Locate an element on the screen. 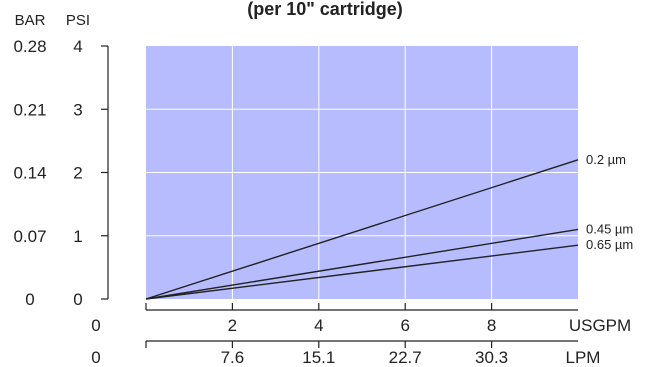 The width and height of the screenshot is (646, 367). psi-tick-label: 2 is located at coordinates (77, 173).